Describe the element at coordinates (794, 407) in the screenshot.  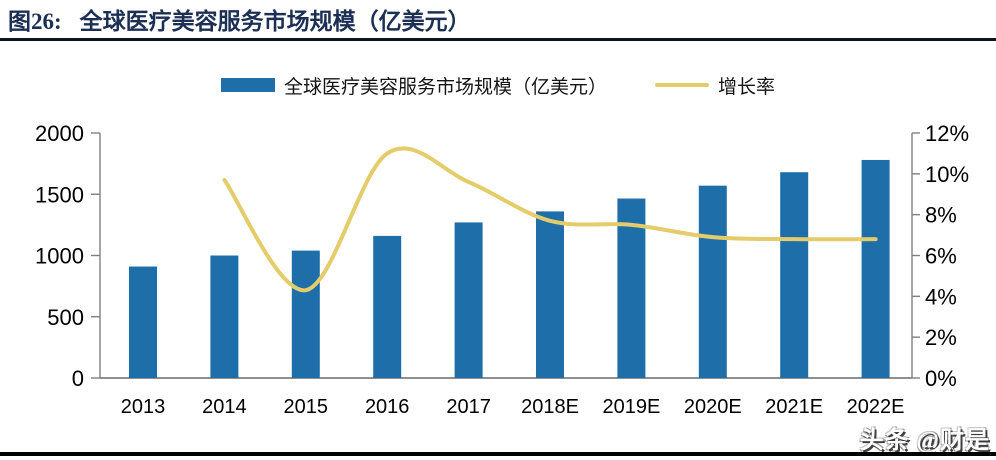
I see `x-axis-label-2021E: 2021E` at that location.